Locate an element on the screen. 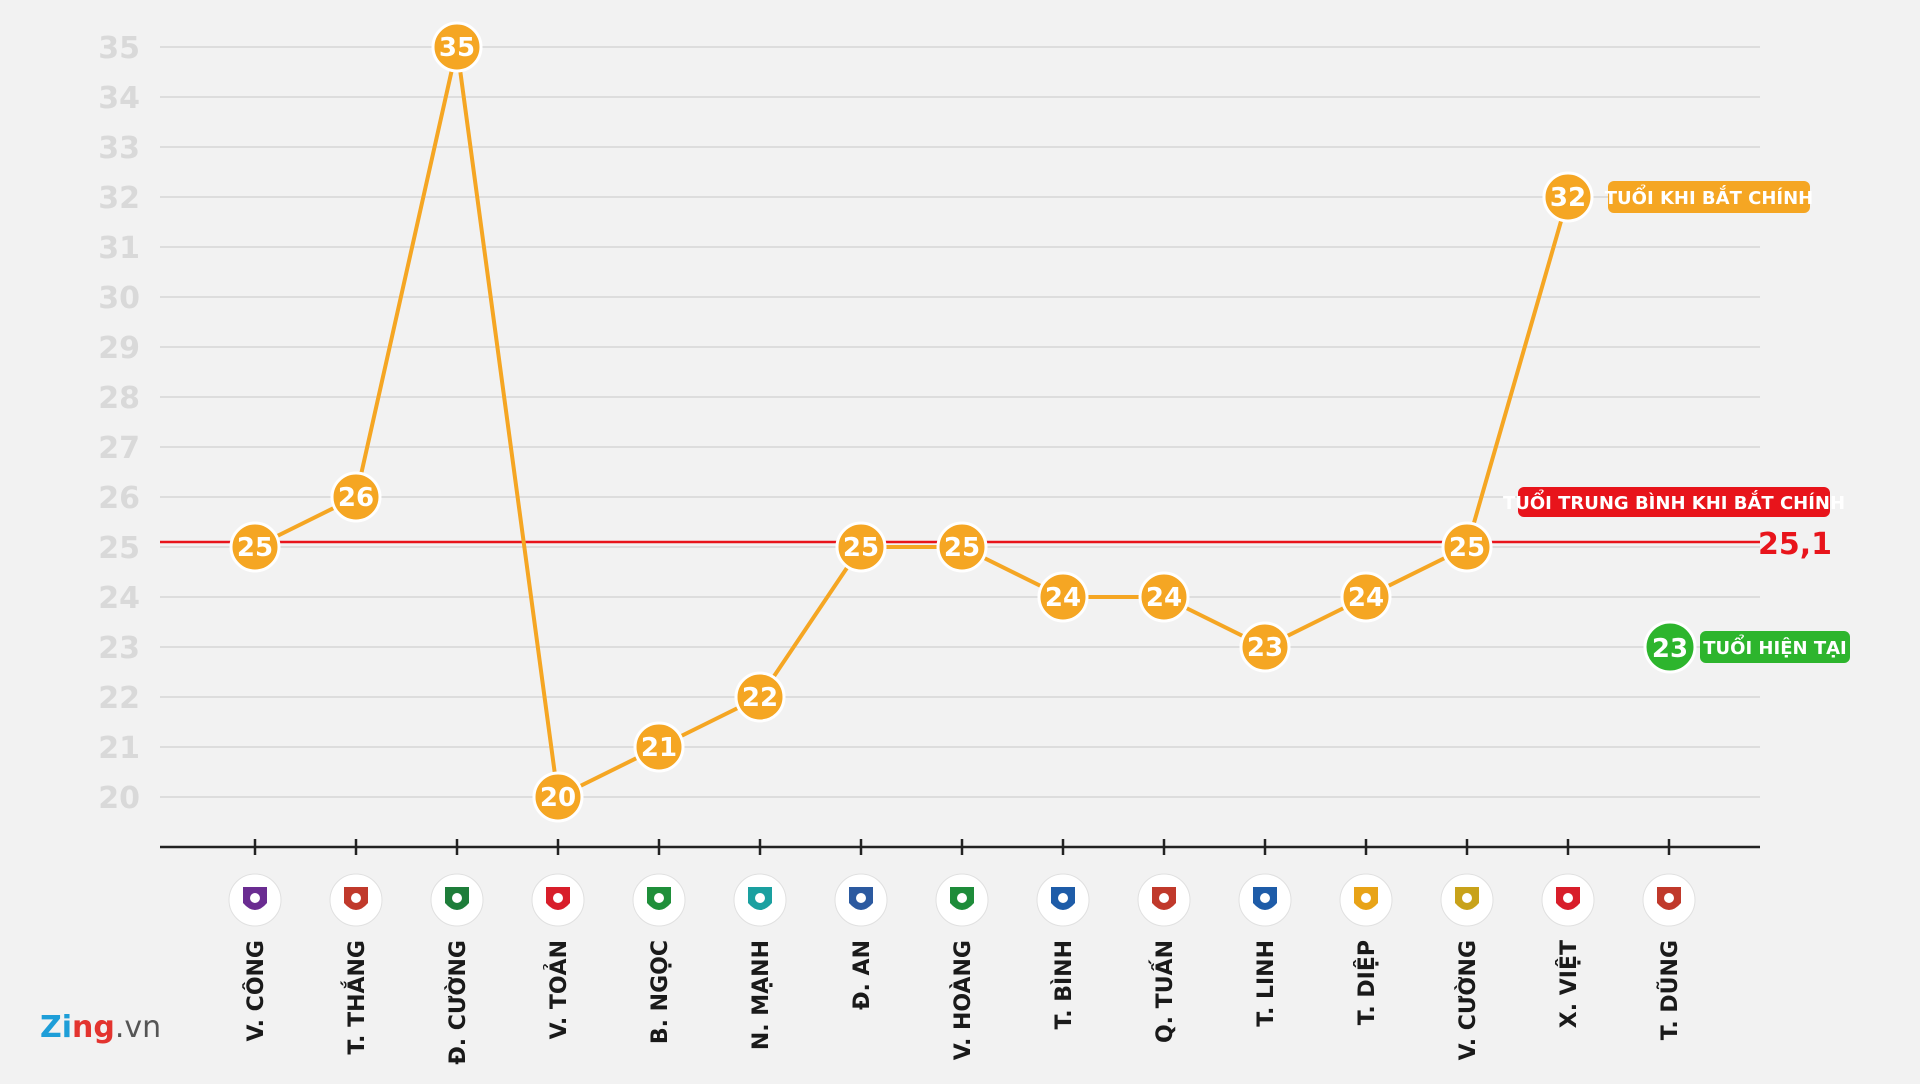 This screenshot has width=1920, height=1084. x-axis-label: T. THẮNG is located at coordinates (355, 997).